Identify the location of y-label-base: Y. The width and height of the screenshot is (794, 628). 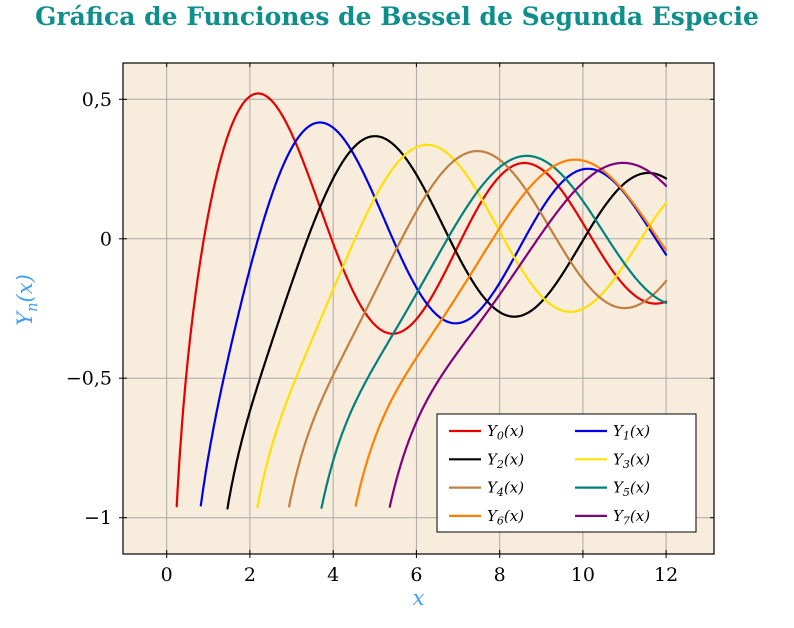
(24, 318).